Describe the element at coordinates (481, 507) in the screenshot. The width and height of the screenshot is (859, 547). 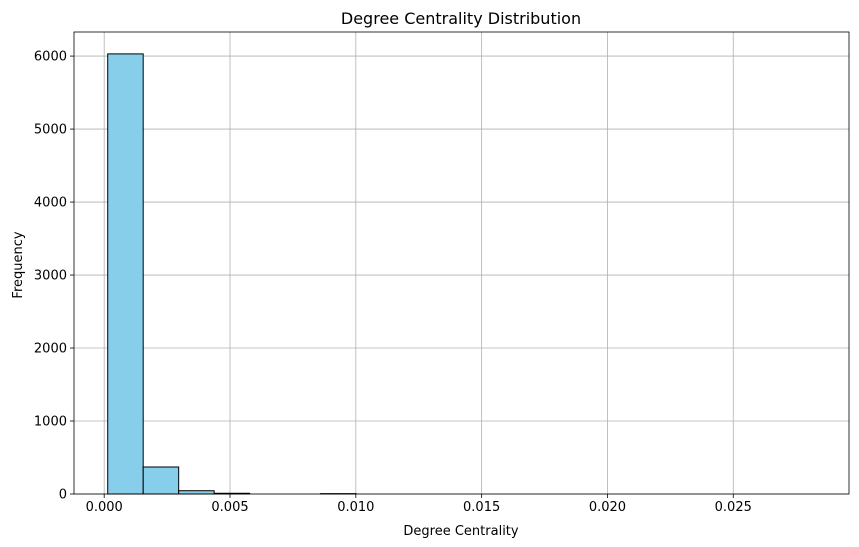
I see `x-tick-label: 0.015` at that location.